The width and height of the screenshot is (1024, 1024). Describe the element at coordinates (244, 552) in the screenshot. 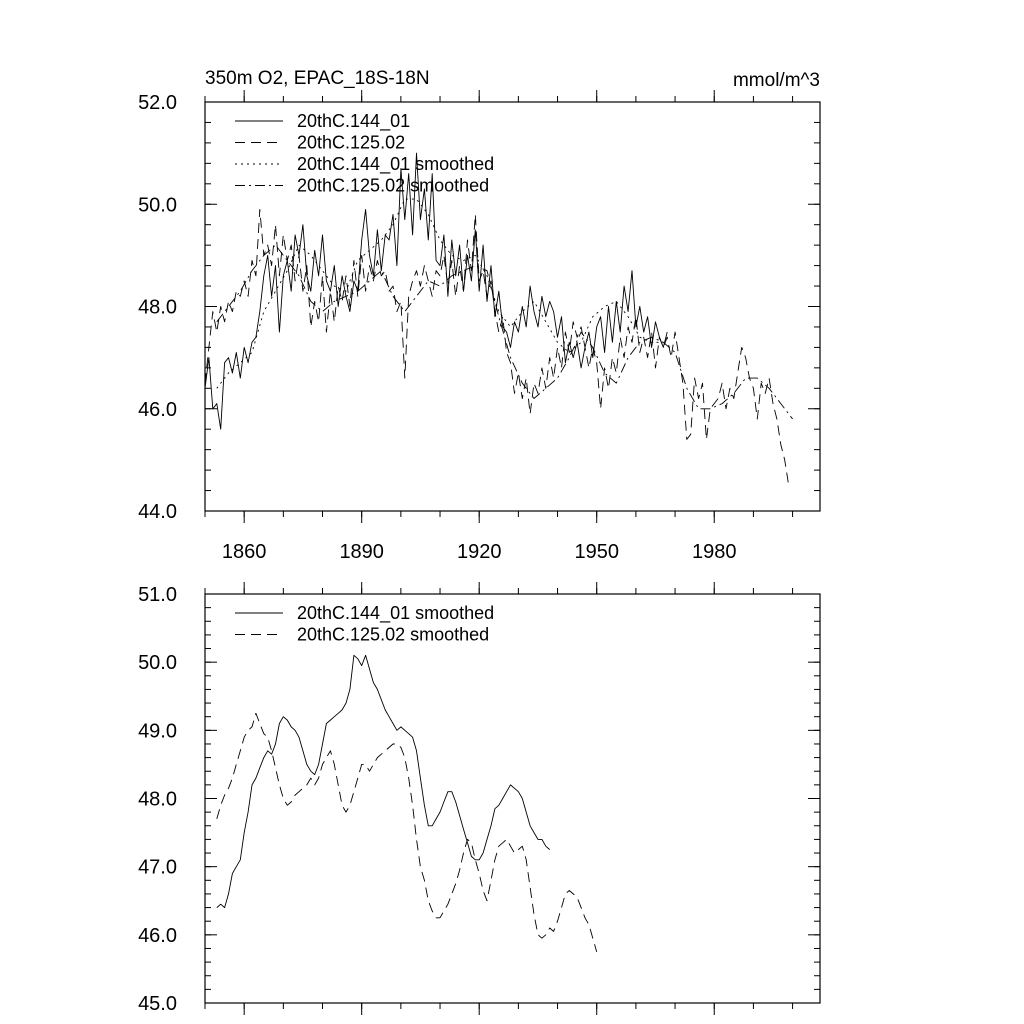

I see `x-tick-label: 1860` at that location.